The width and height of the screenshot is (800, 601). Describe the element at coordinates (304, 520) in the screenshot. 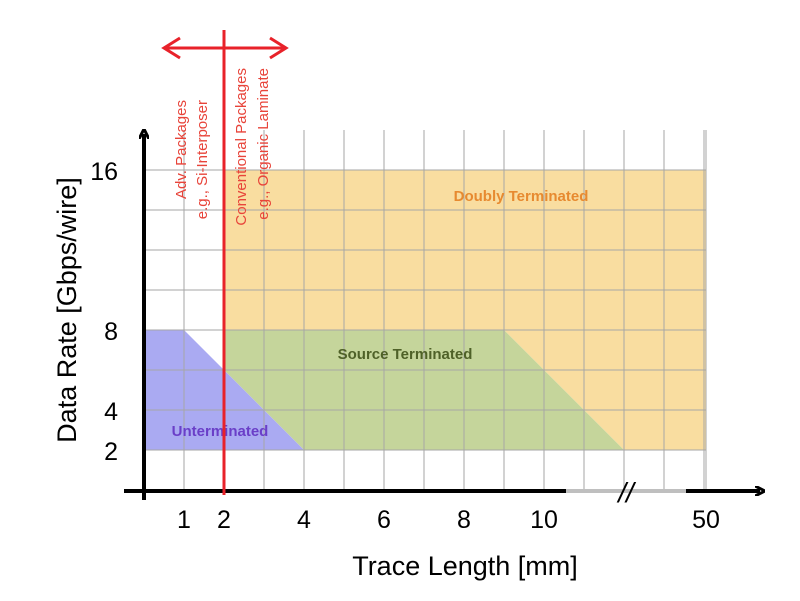

I see `x-tick-label: 4` at that location.